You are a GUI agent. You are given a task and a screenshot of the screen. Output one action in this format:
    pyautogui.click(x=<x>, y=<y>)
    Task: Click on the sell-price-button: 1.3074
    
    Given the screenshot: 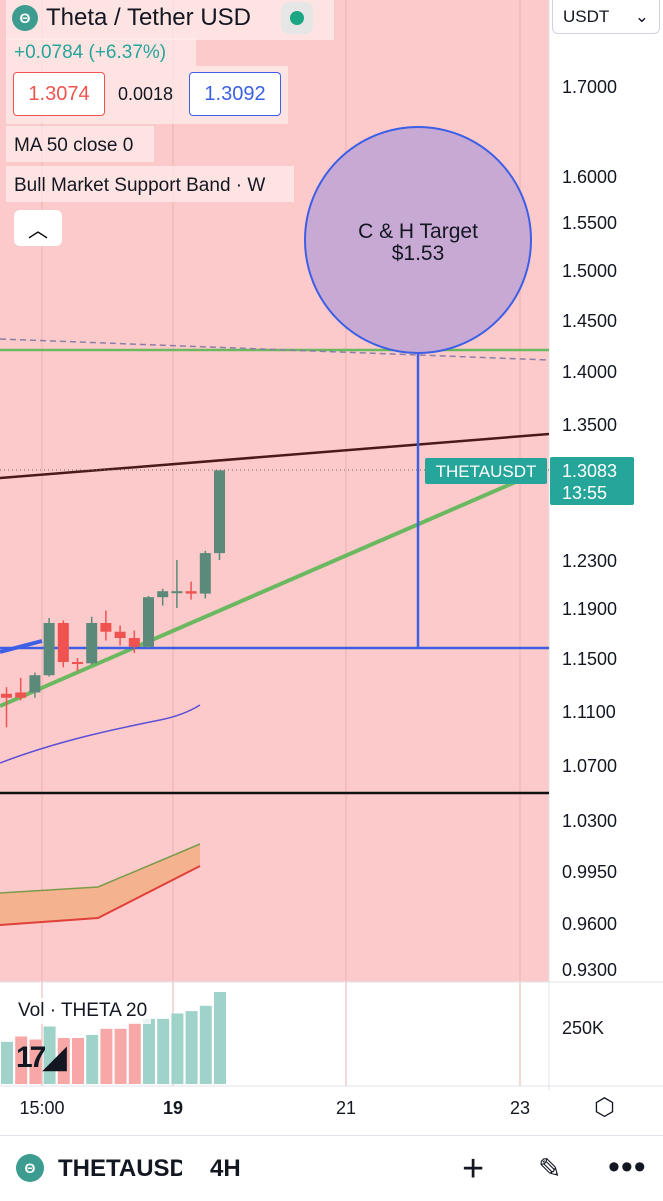 What is the action you would take?
    pyautogui.click(x=59, y=94)
    